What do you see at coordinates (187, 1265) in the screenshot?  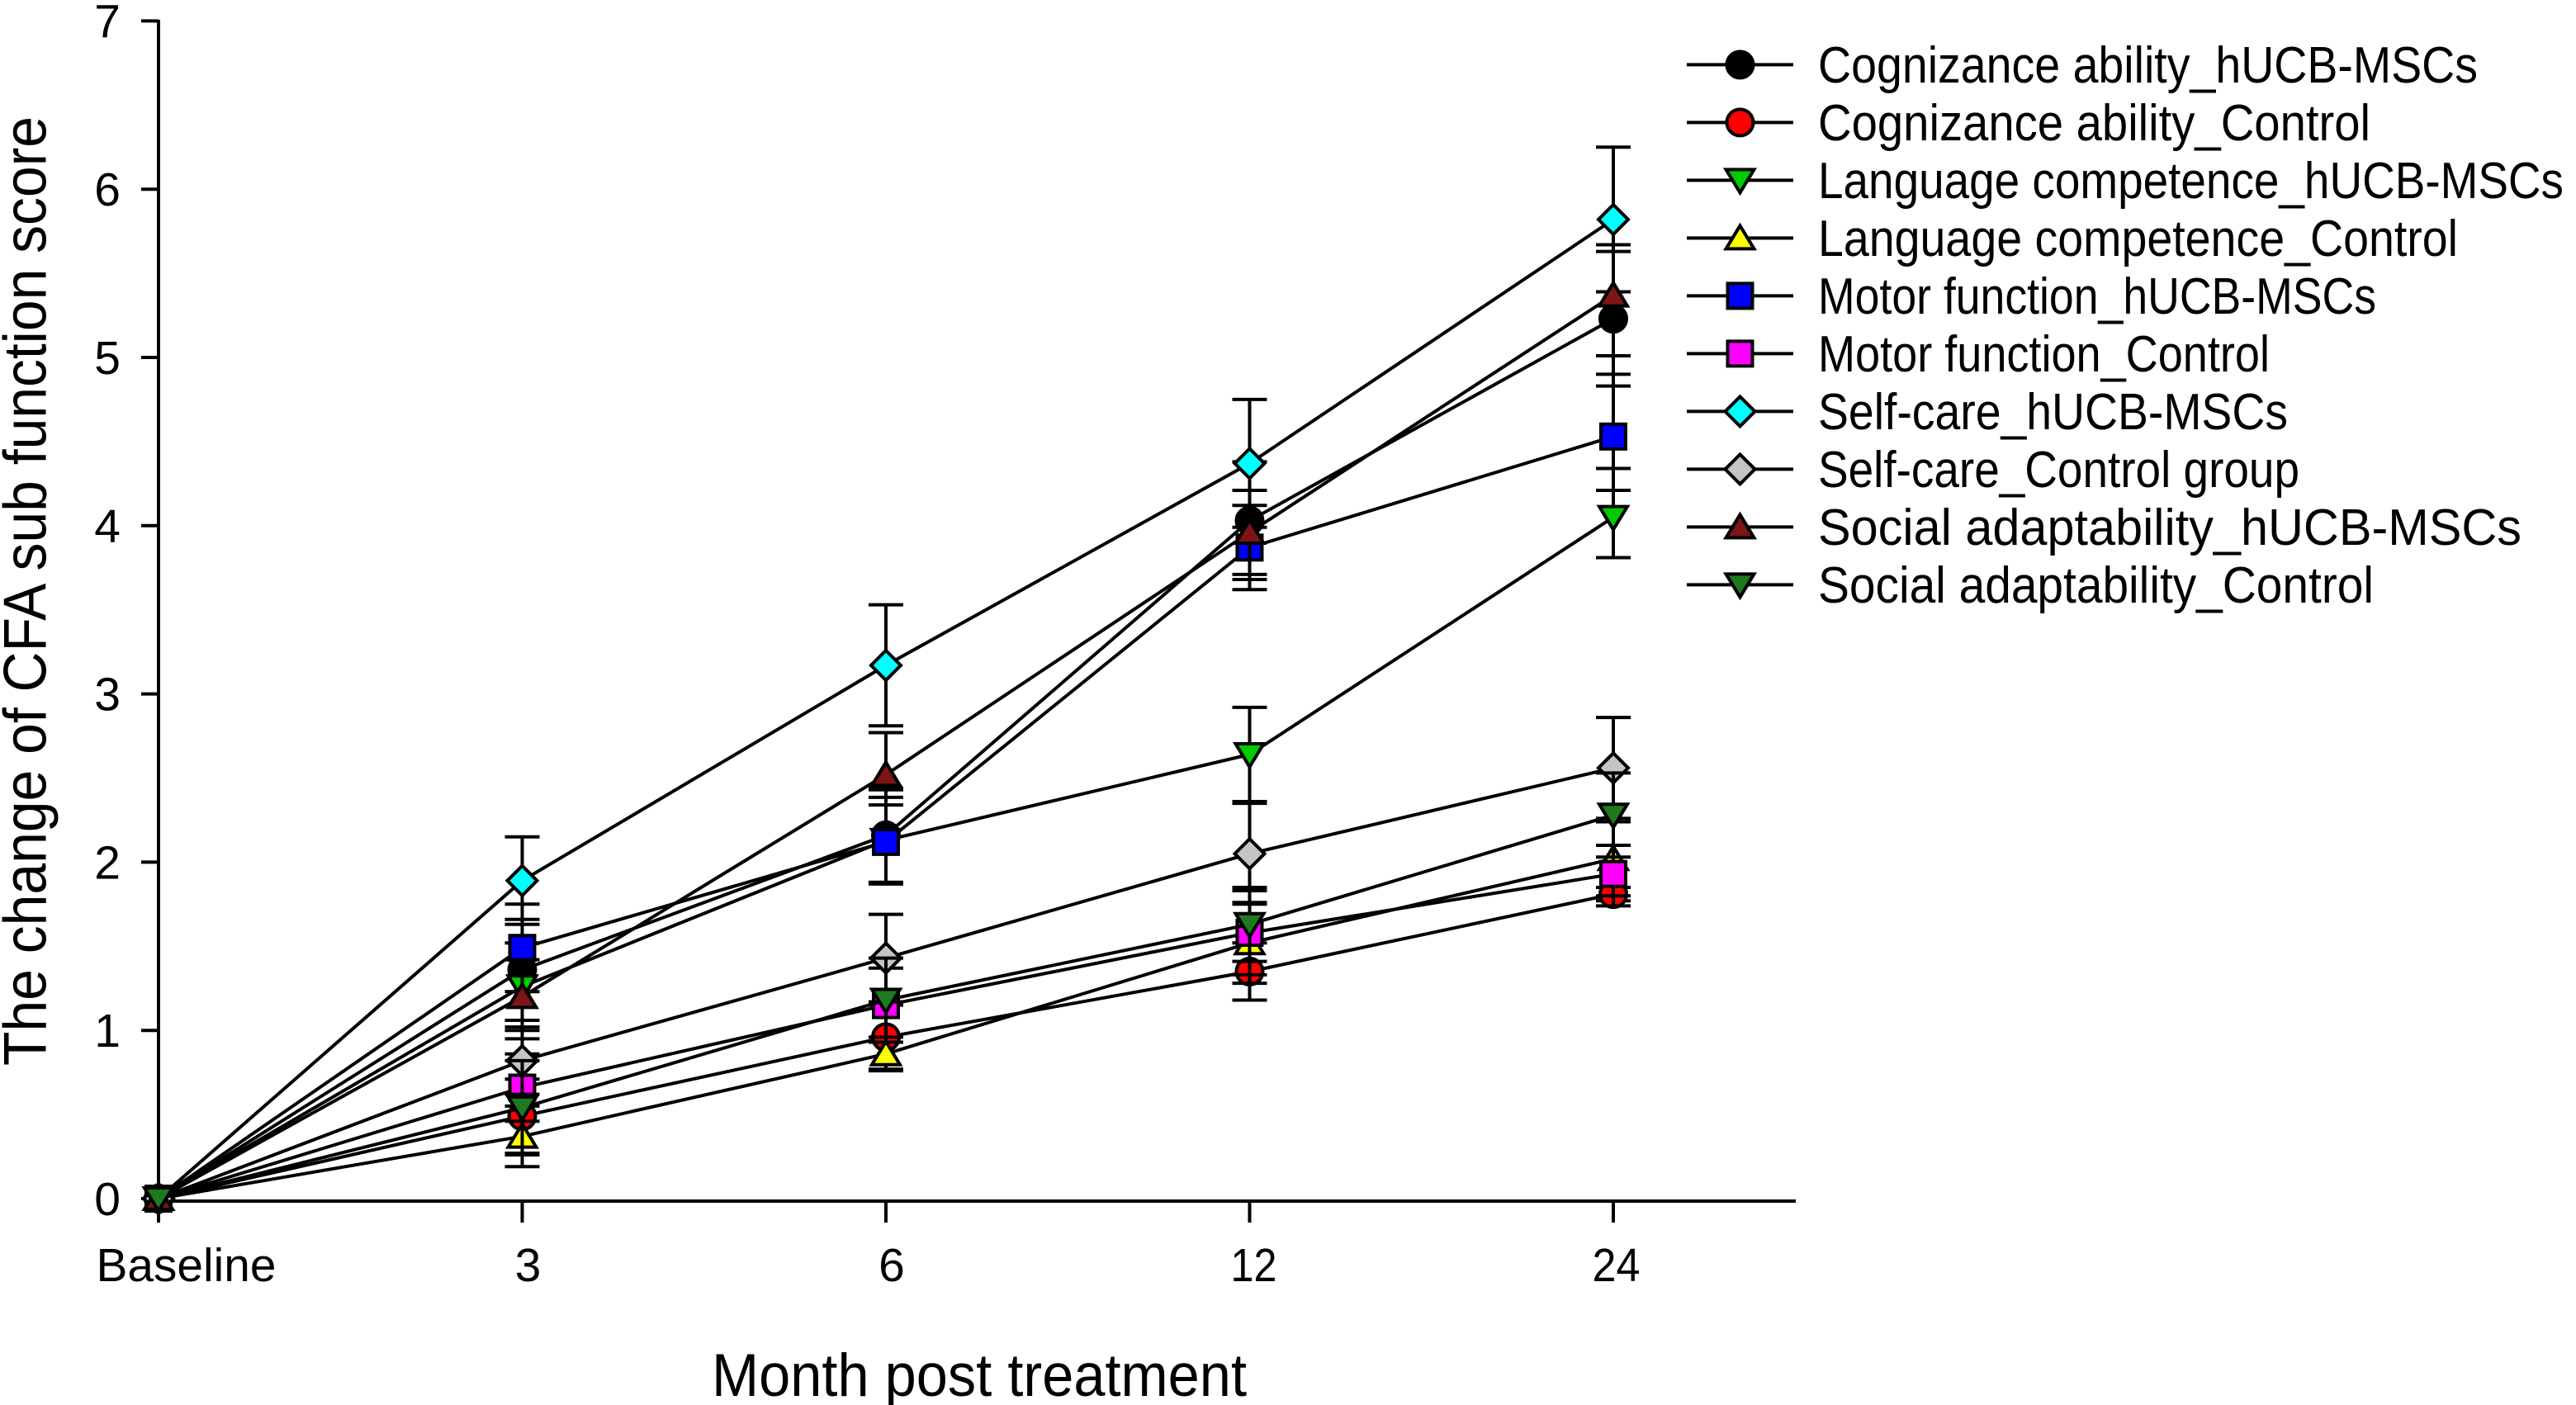 I see `svg-text: Baseline` at bounding box center [187, 1265].